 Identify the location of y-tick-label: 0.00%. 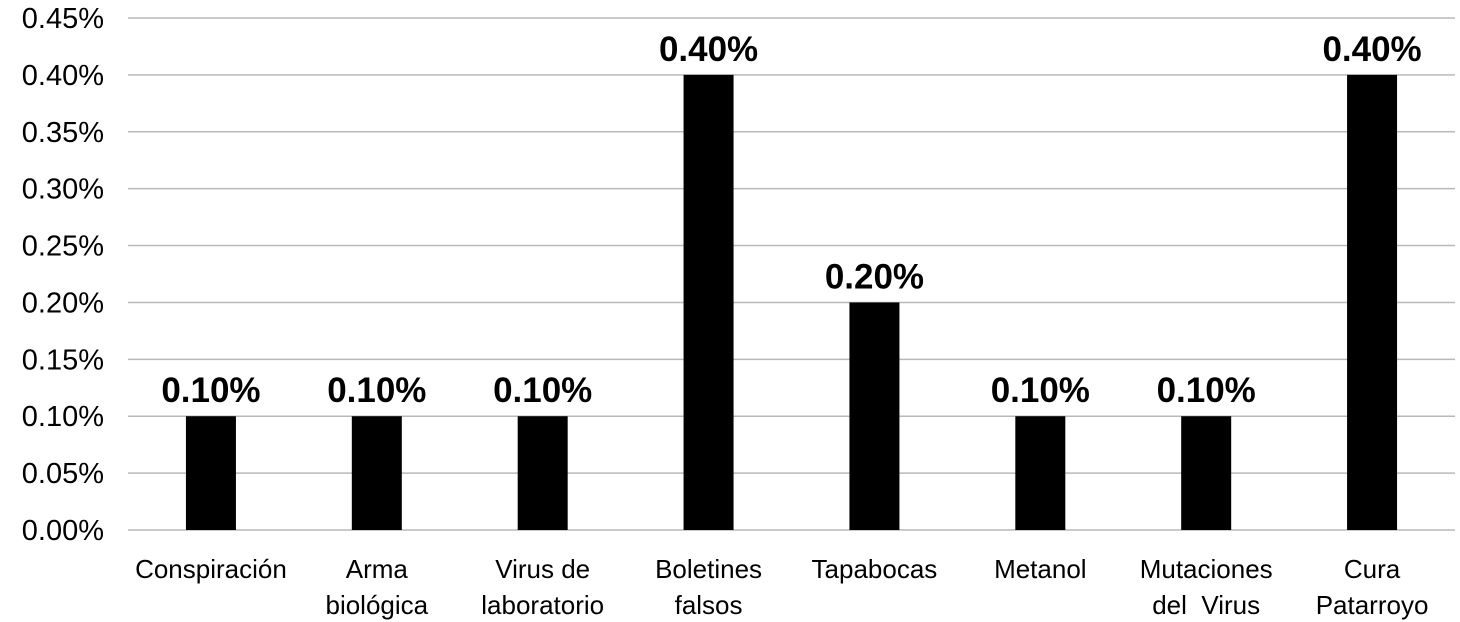
(63, 531).